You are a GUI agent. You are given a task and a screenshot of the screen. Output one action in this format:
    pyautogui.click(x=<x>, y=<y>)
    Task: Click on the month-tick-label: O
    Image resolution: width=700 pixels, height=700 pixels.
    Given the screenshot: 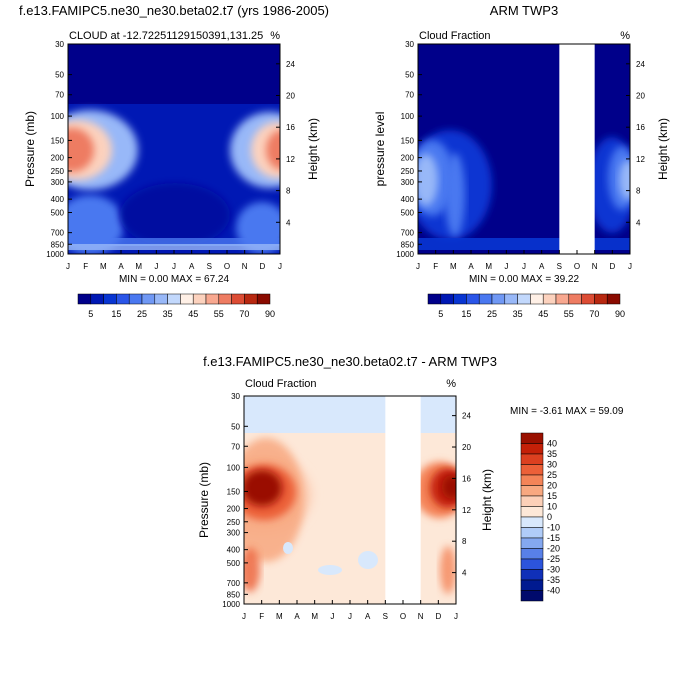 What is the action you would take?
    pyautogui.click(x=577, y=266)
    